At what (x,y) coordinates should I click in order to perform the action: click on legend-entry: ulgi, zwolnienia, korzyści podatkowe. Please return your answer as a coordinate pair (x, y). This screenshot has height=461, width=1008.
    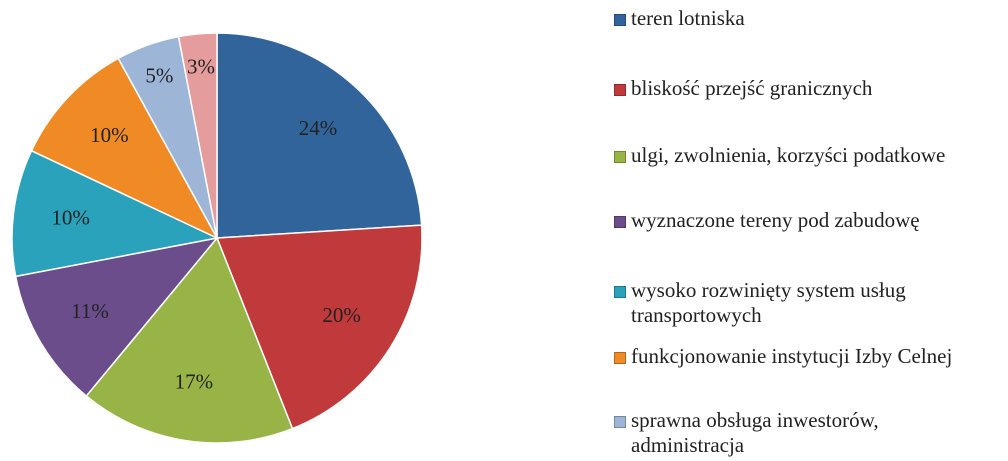
    Looking at the image, I should click on (778, 155).